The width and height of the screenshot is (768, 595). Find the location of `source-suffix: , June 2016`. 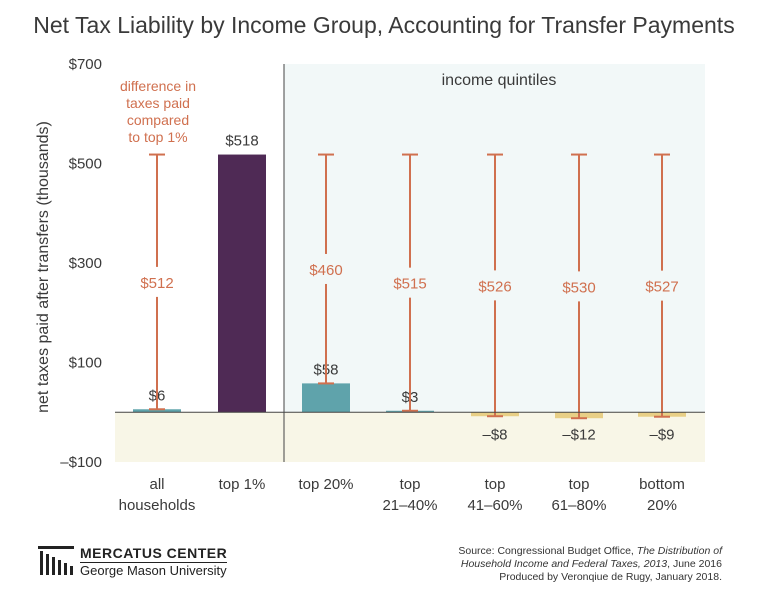

source-suffix: , June 2016 is located at coordinates (694, 564).